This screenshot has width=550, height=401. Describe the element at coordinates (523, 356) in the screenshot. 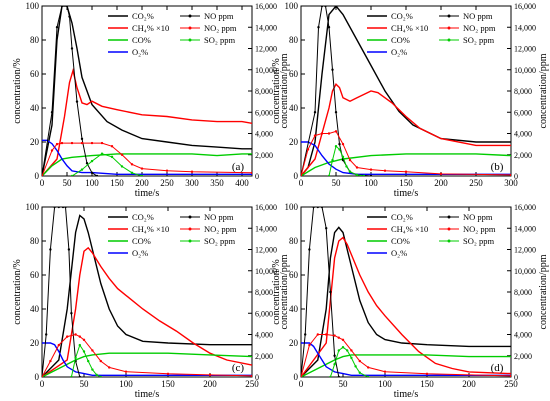

I see `y2-tick-label: 2,000` at that location.